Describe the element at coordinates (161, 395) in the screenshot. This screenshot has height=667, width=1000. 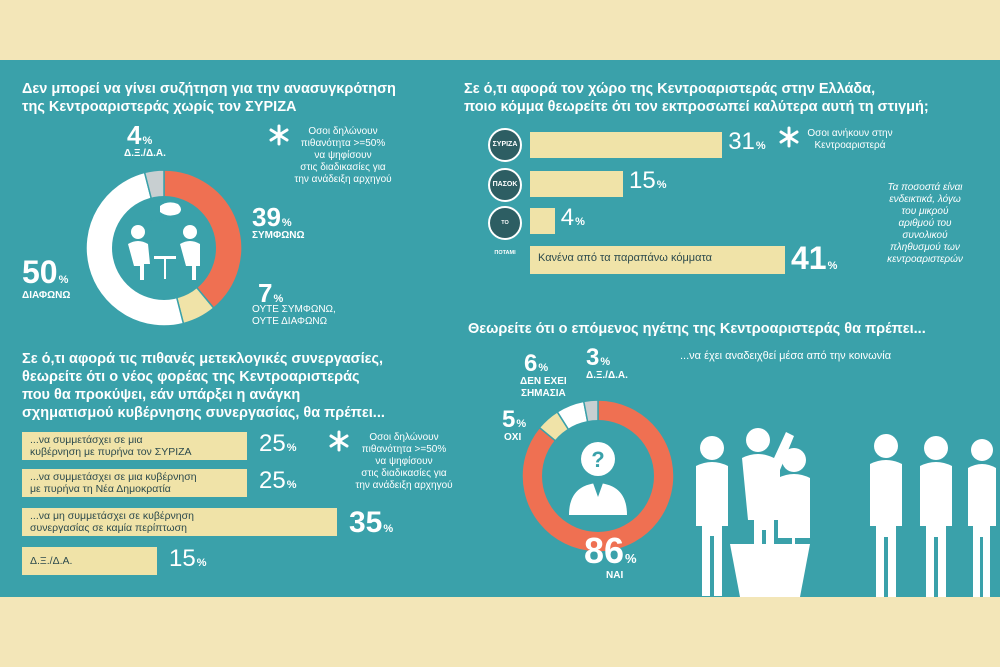
I see `chart3-title-line: που θα προκύψει, εάν υπάρξει η ανάγκη` at that location.